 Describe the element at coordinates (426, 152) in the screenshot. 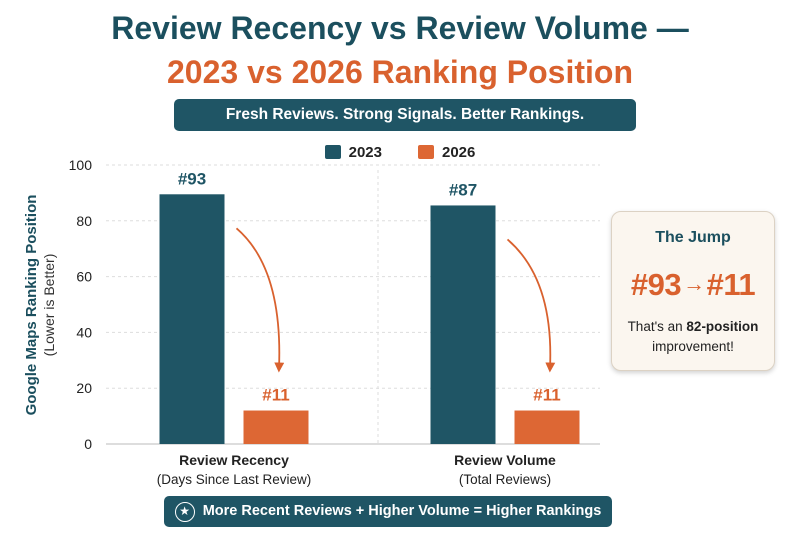

I see `legend-swatch-2026` at that location.